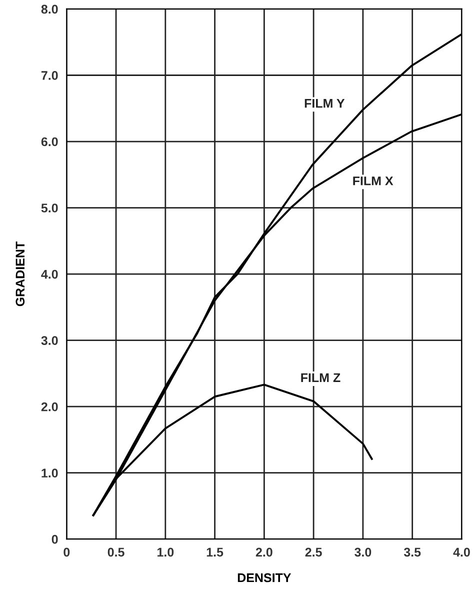  I want to click on x-tick-label: 0, so click(67, 552).